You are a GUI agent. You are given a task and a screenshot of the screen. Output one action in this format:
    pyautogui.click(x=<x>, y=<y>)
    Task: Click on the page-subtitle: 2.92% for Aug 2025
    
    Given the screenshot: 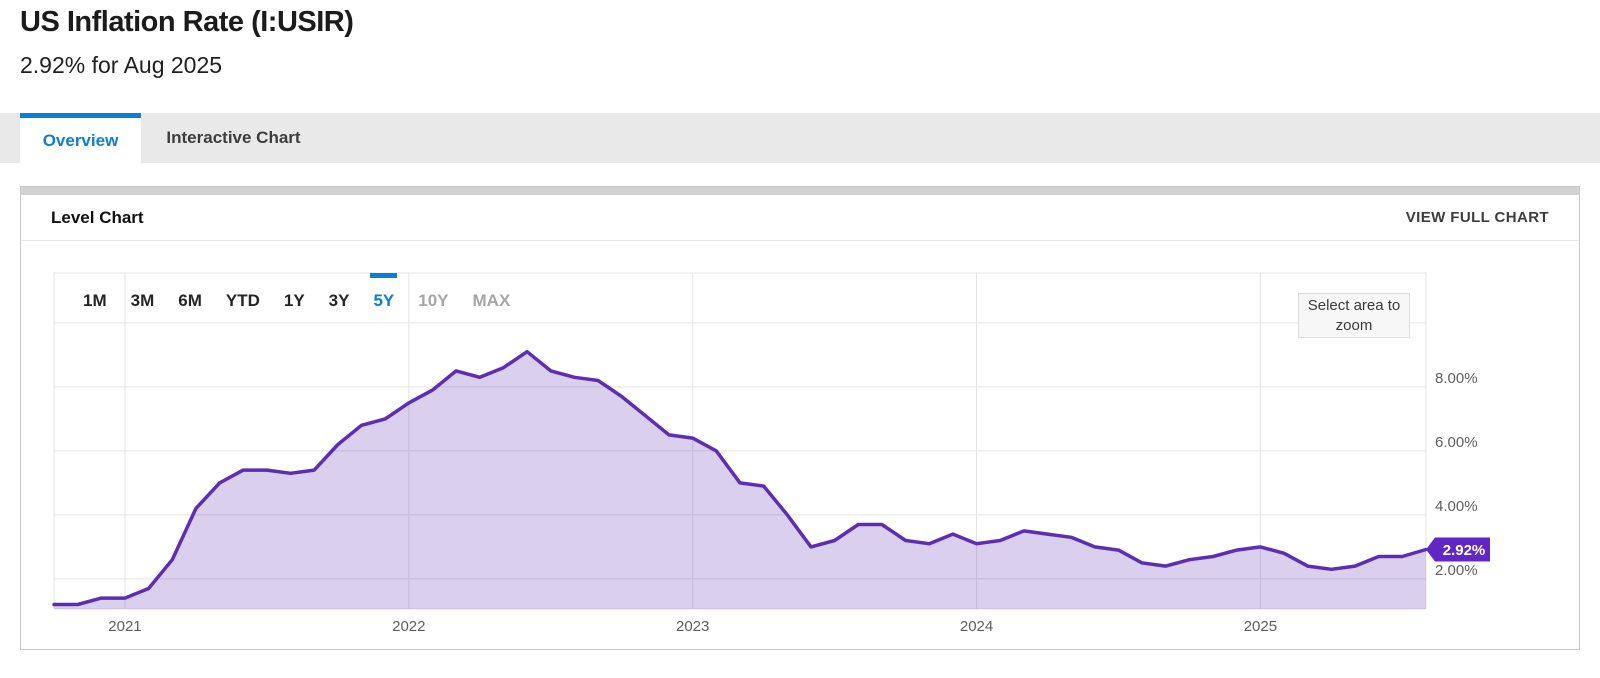 What is the action you would take?
    pyautogui.click(x=121, y=65)
    